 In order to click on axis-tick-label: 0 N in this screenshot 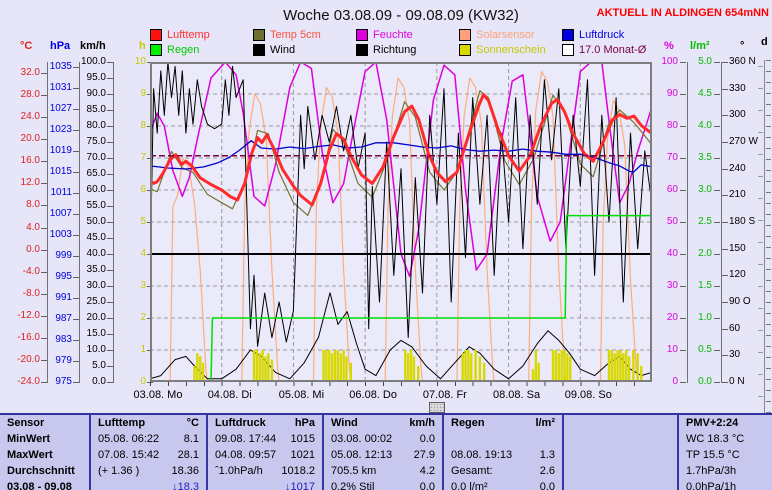, I will do `click(737, 381)`.